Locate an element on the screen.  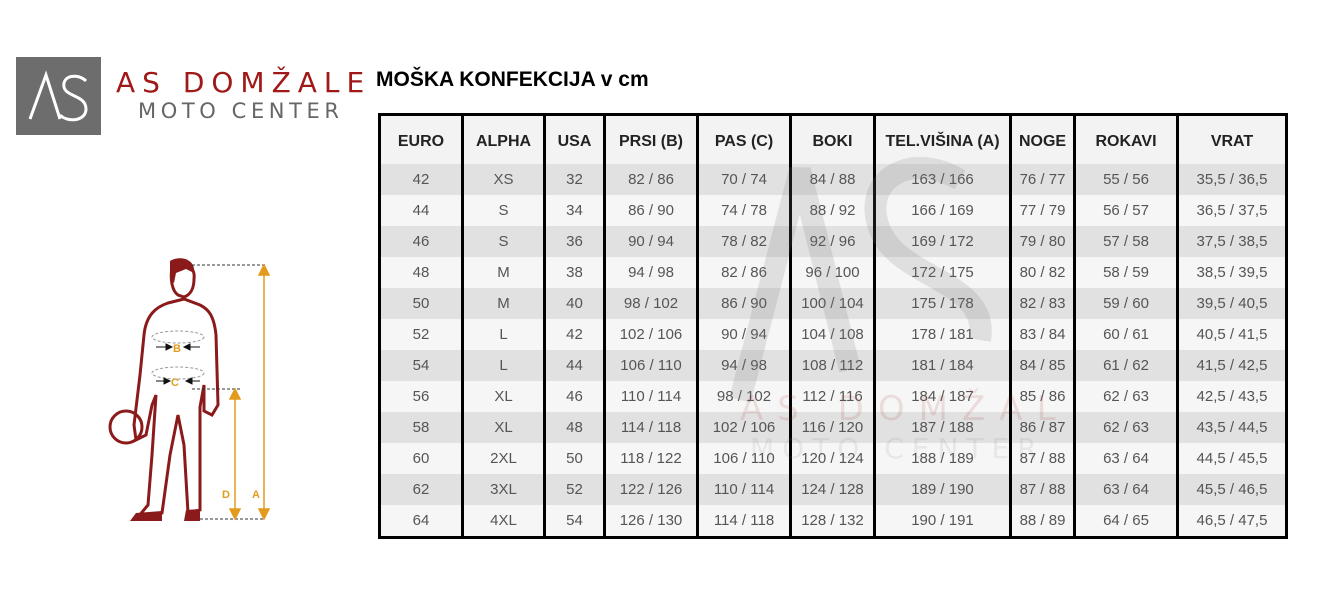
cell-alpha: XS is located at coordinates (503, 179).